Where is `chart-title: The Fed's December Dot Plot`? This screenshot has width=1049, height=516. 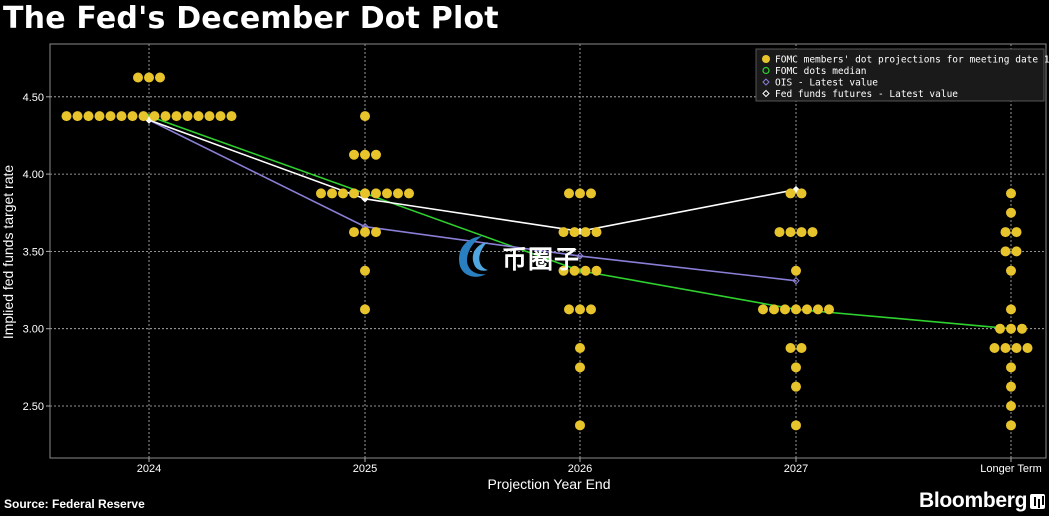 chart-title: The Fed's December Dot Plot is located at coordinates (251, 18).